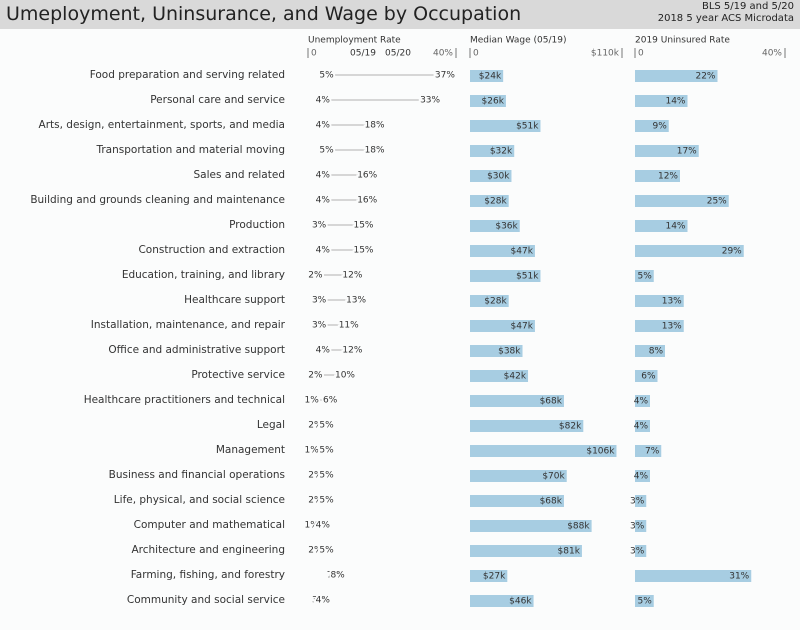 The image size is (800, 630). Describe the element at coordinates (522, 327) in the screenshot. I see `wage-value-label: $47k` at that location.